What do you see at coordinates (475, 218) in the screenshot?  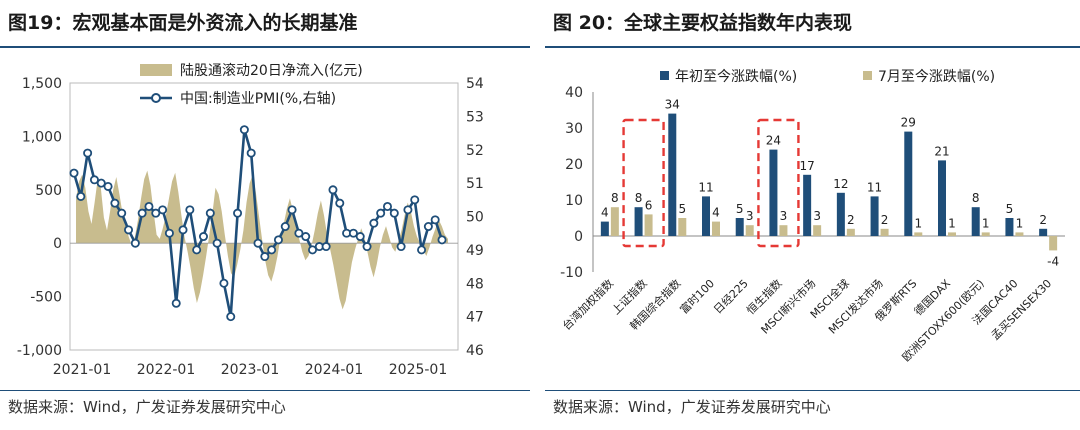 I see `right-y-tick-label: 50` at bounding box center [475, 218].